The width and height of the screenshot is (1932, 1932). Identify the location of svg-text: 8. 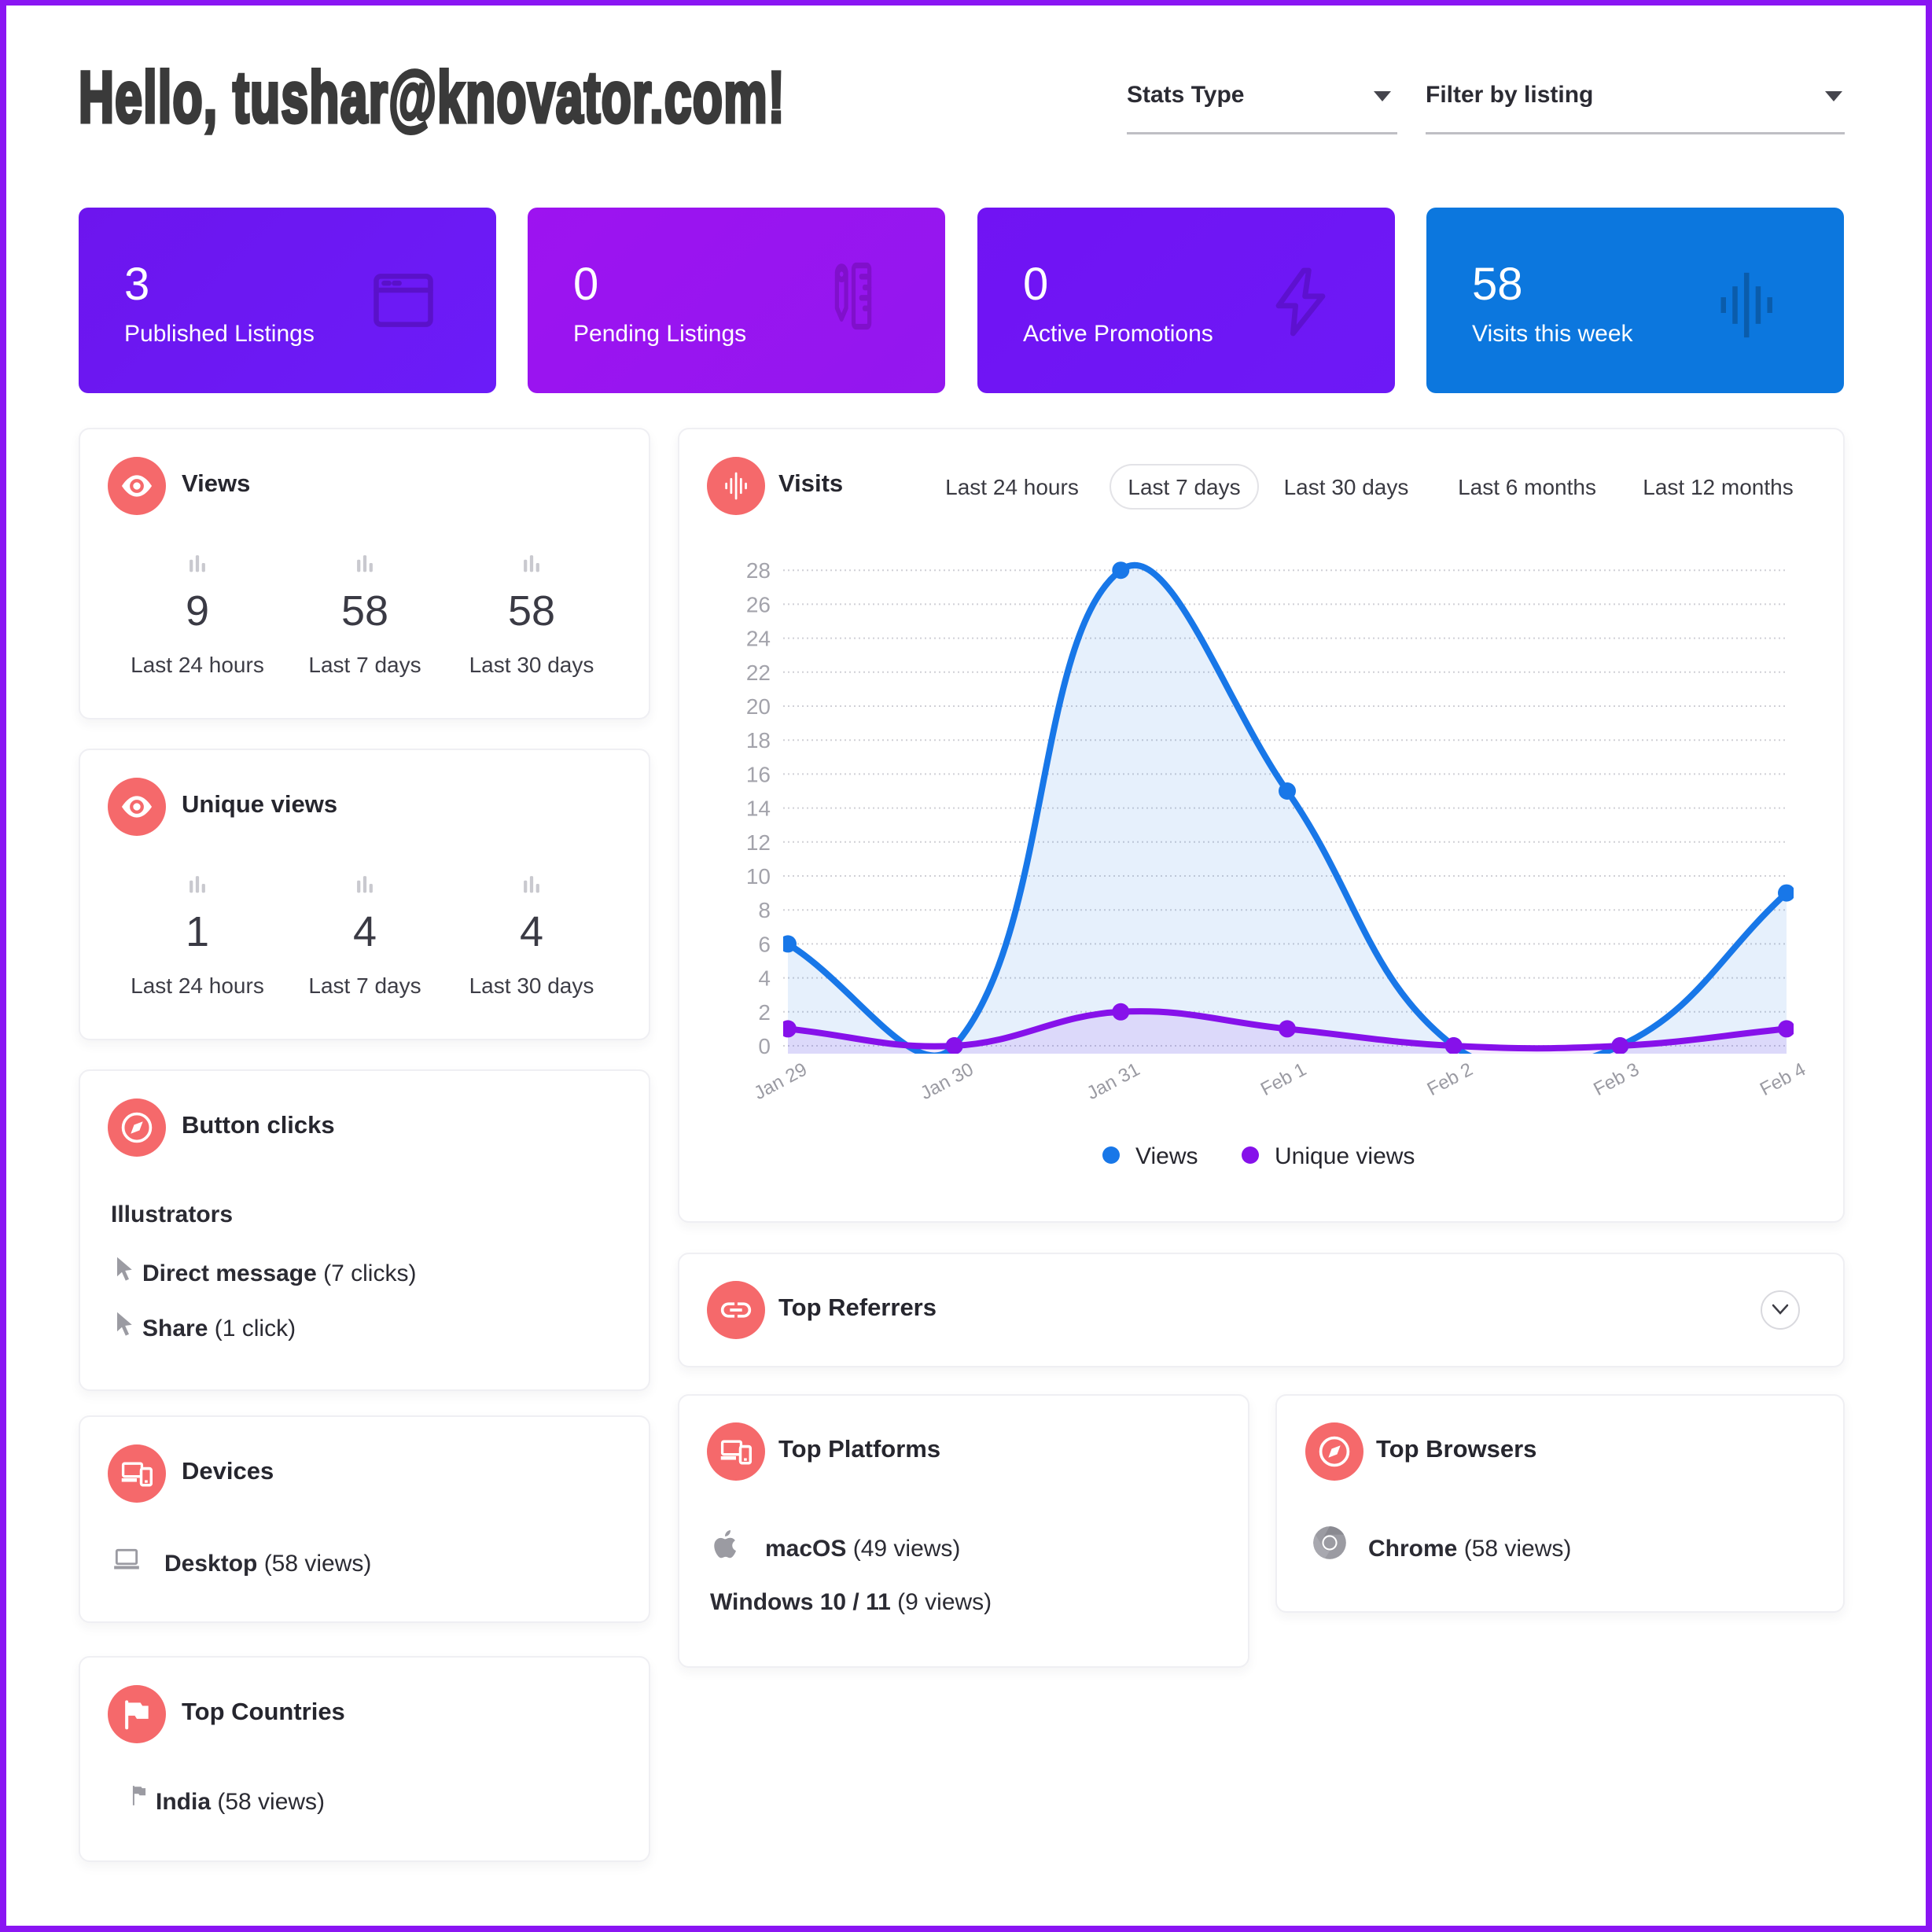
(764, 910).